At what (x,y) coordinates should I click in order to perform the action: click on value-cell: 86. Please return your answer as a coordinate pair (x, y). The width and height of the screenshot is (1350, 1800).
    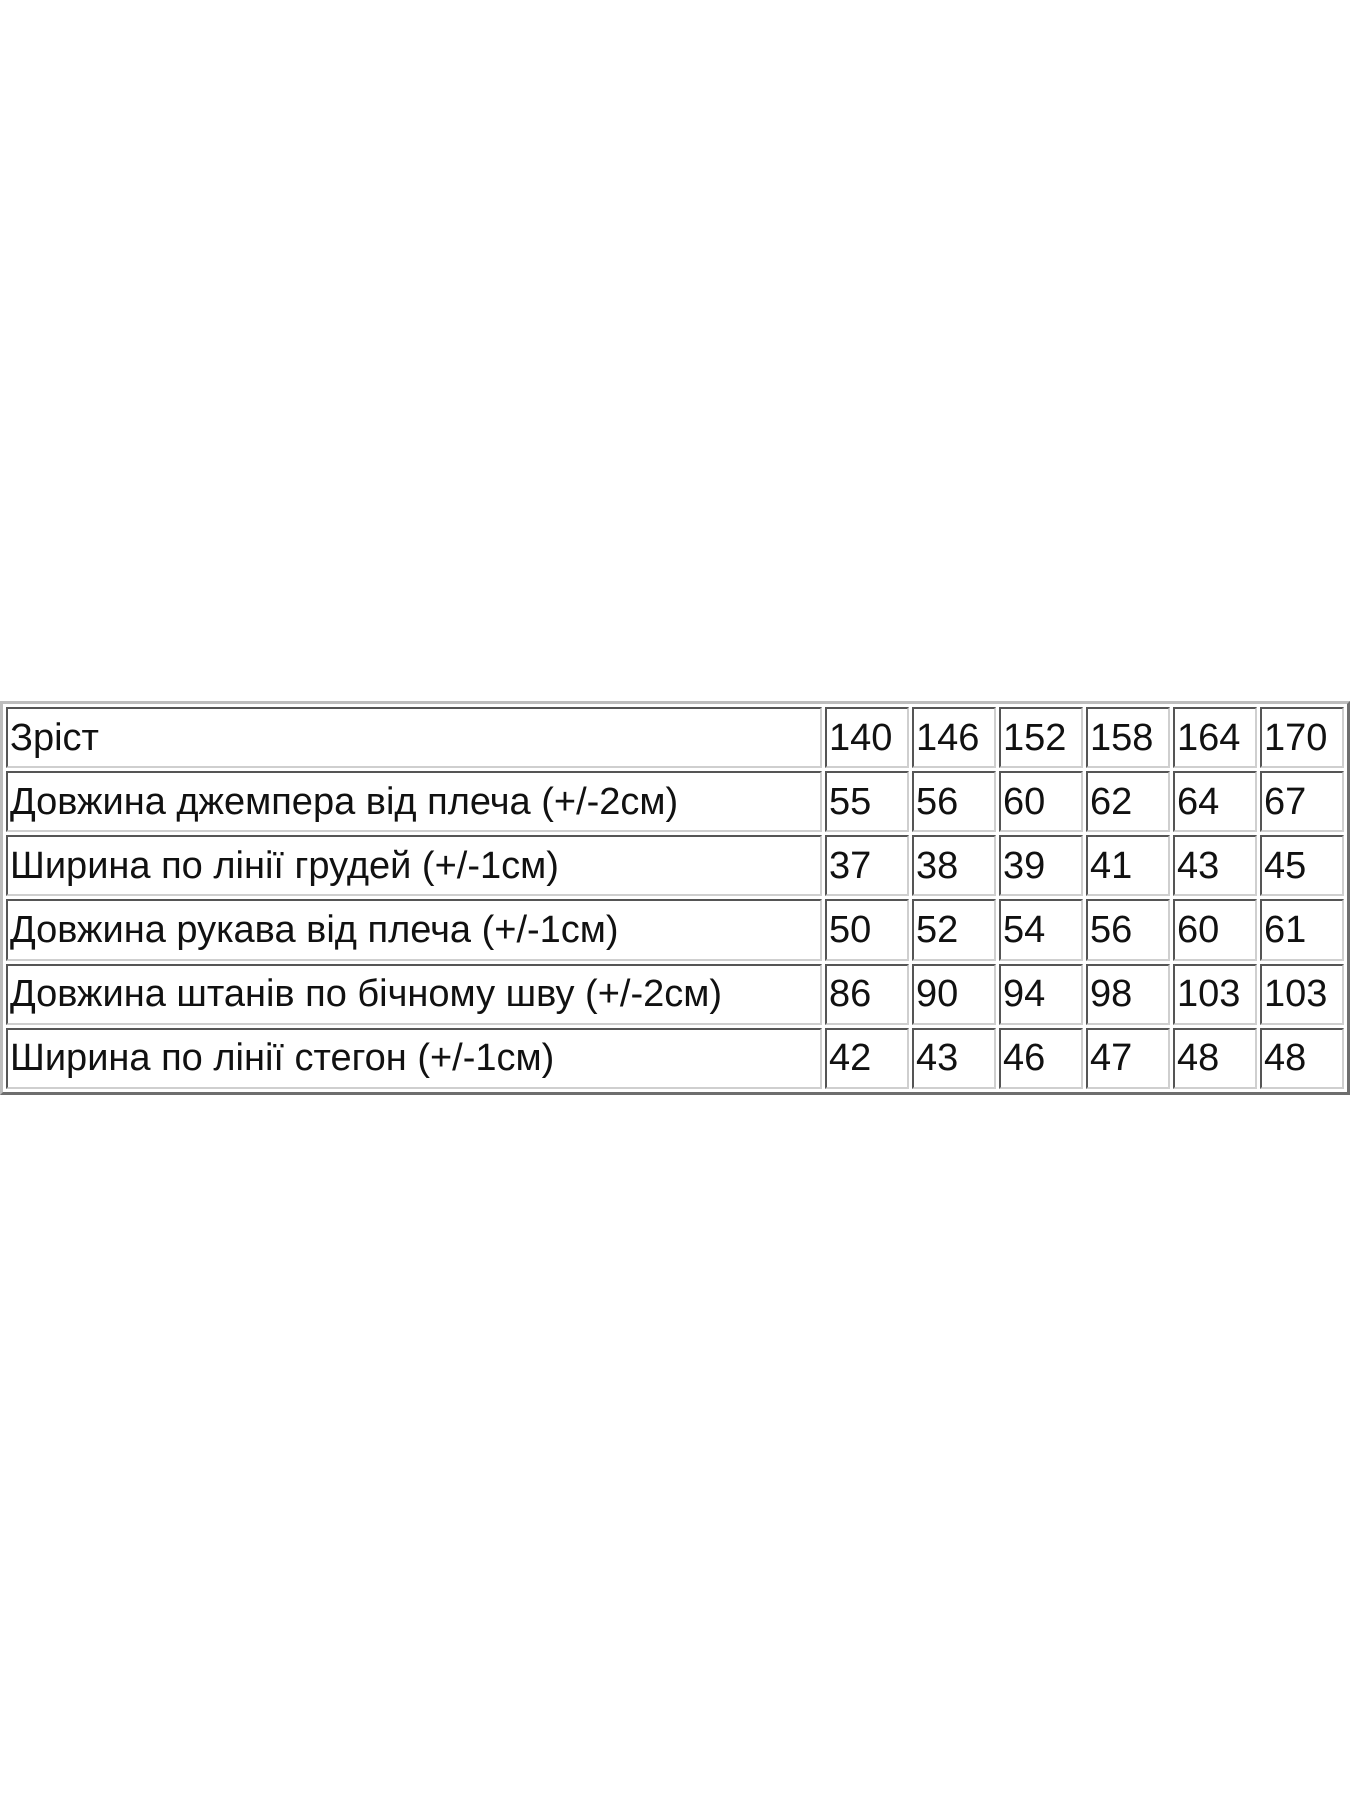
    Looking at the image, I should click on (867, 994).